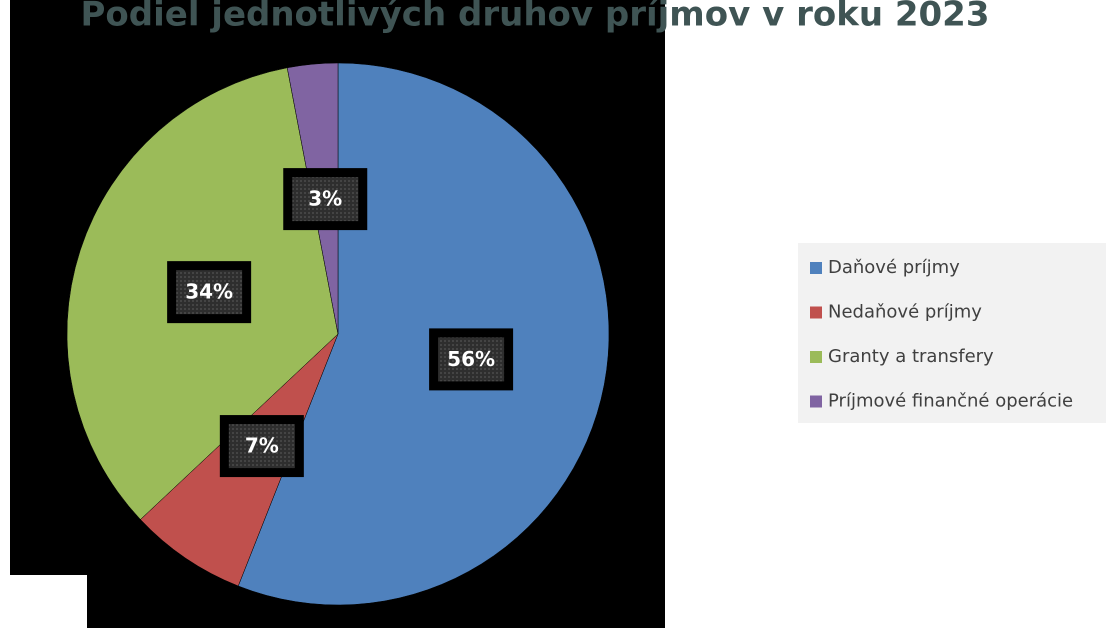  I want to click on data-label: 56%, so click(471, 359).